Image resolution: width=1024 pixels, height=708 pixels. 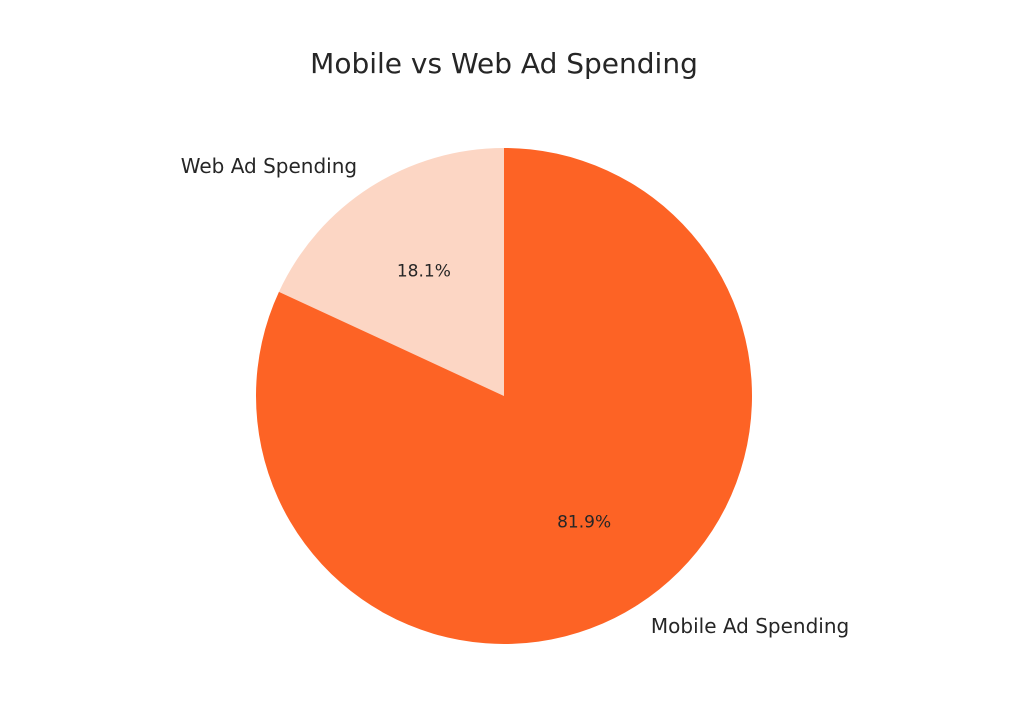 I want to click on pct-label-mobile-ad-spending: 81.9%, so click(x=584, y=522).